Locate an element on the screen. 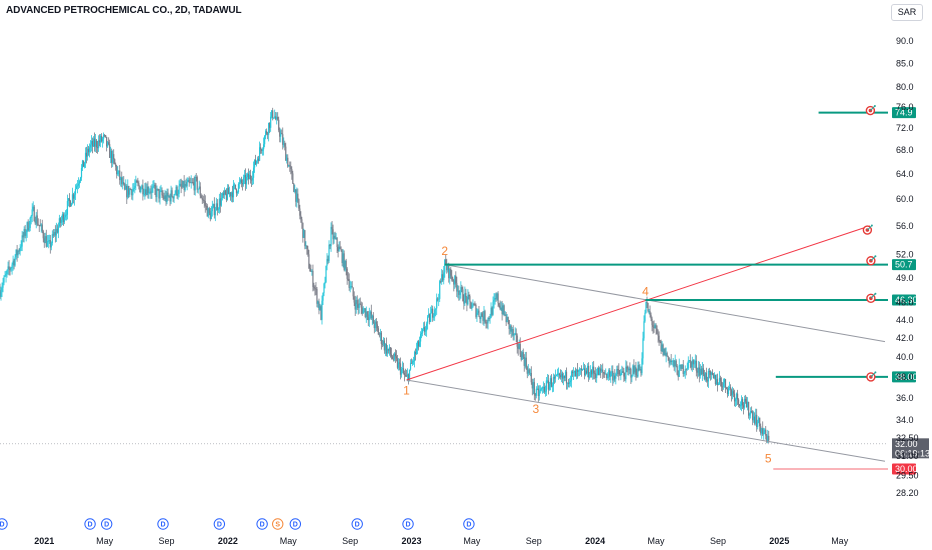 Image resolution: width=932 pixels, height=550 pixels. split-event-marker is located at coordinates (278, 524).